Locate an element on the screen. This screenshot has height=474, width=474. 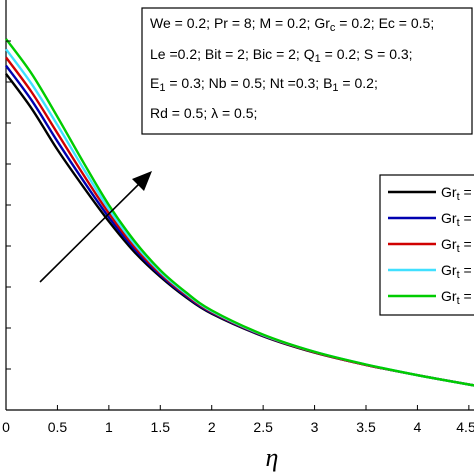
legend-label-1: Grt = is located at coordinates (456, 193).